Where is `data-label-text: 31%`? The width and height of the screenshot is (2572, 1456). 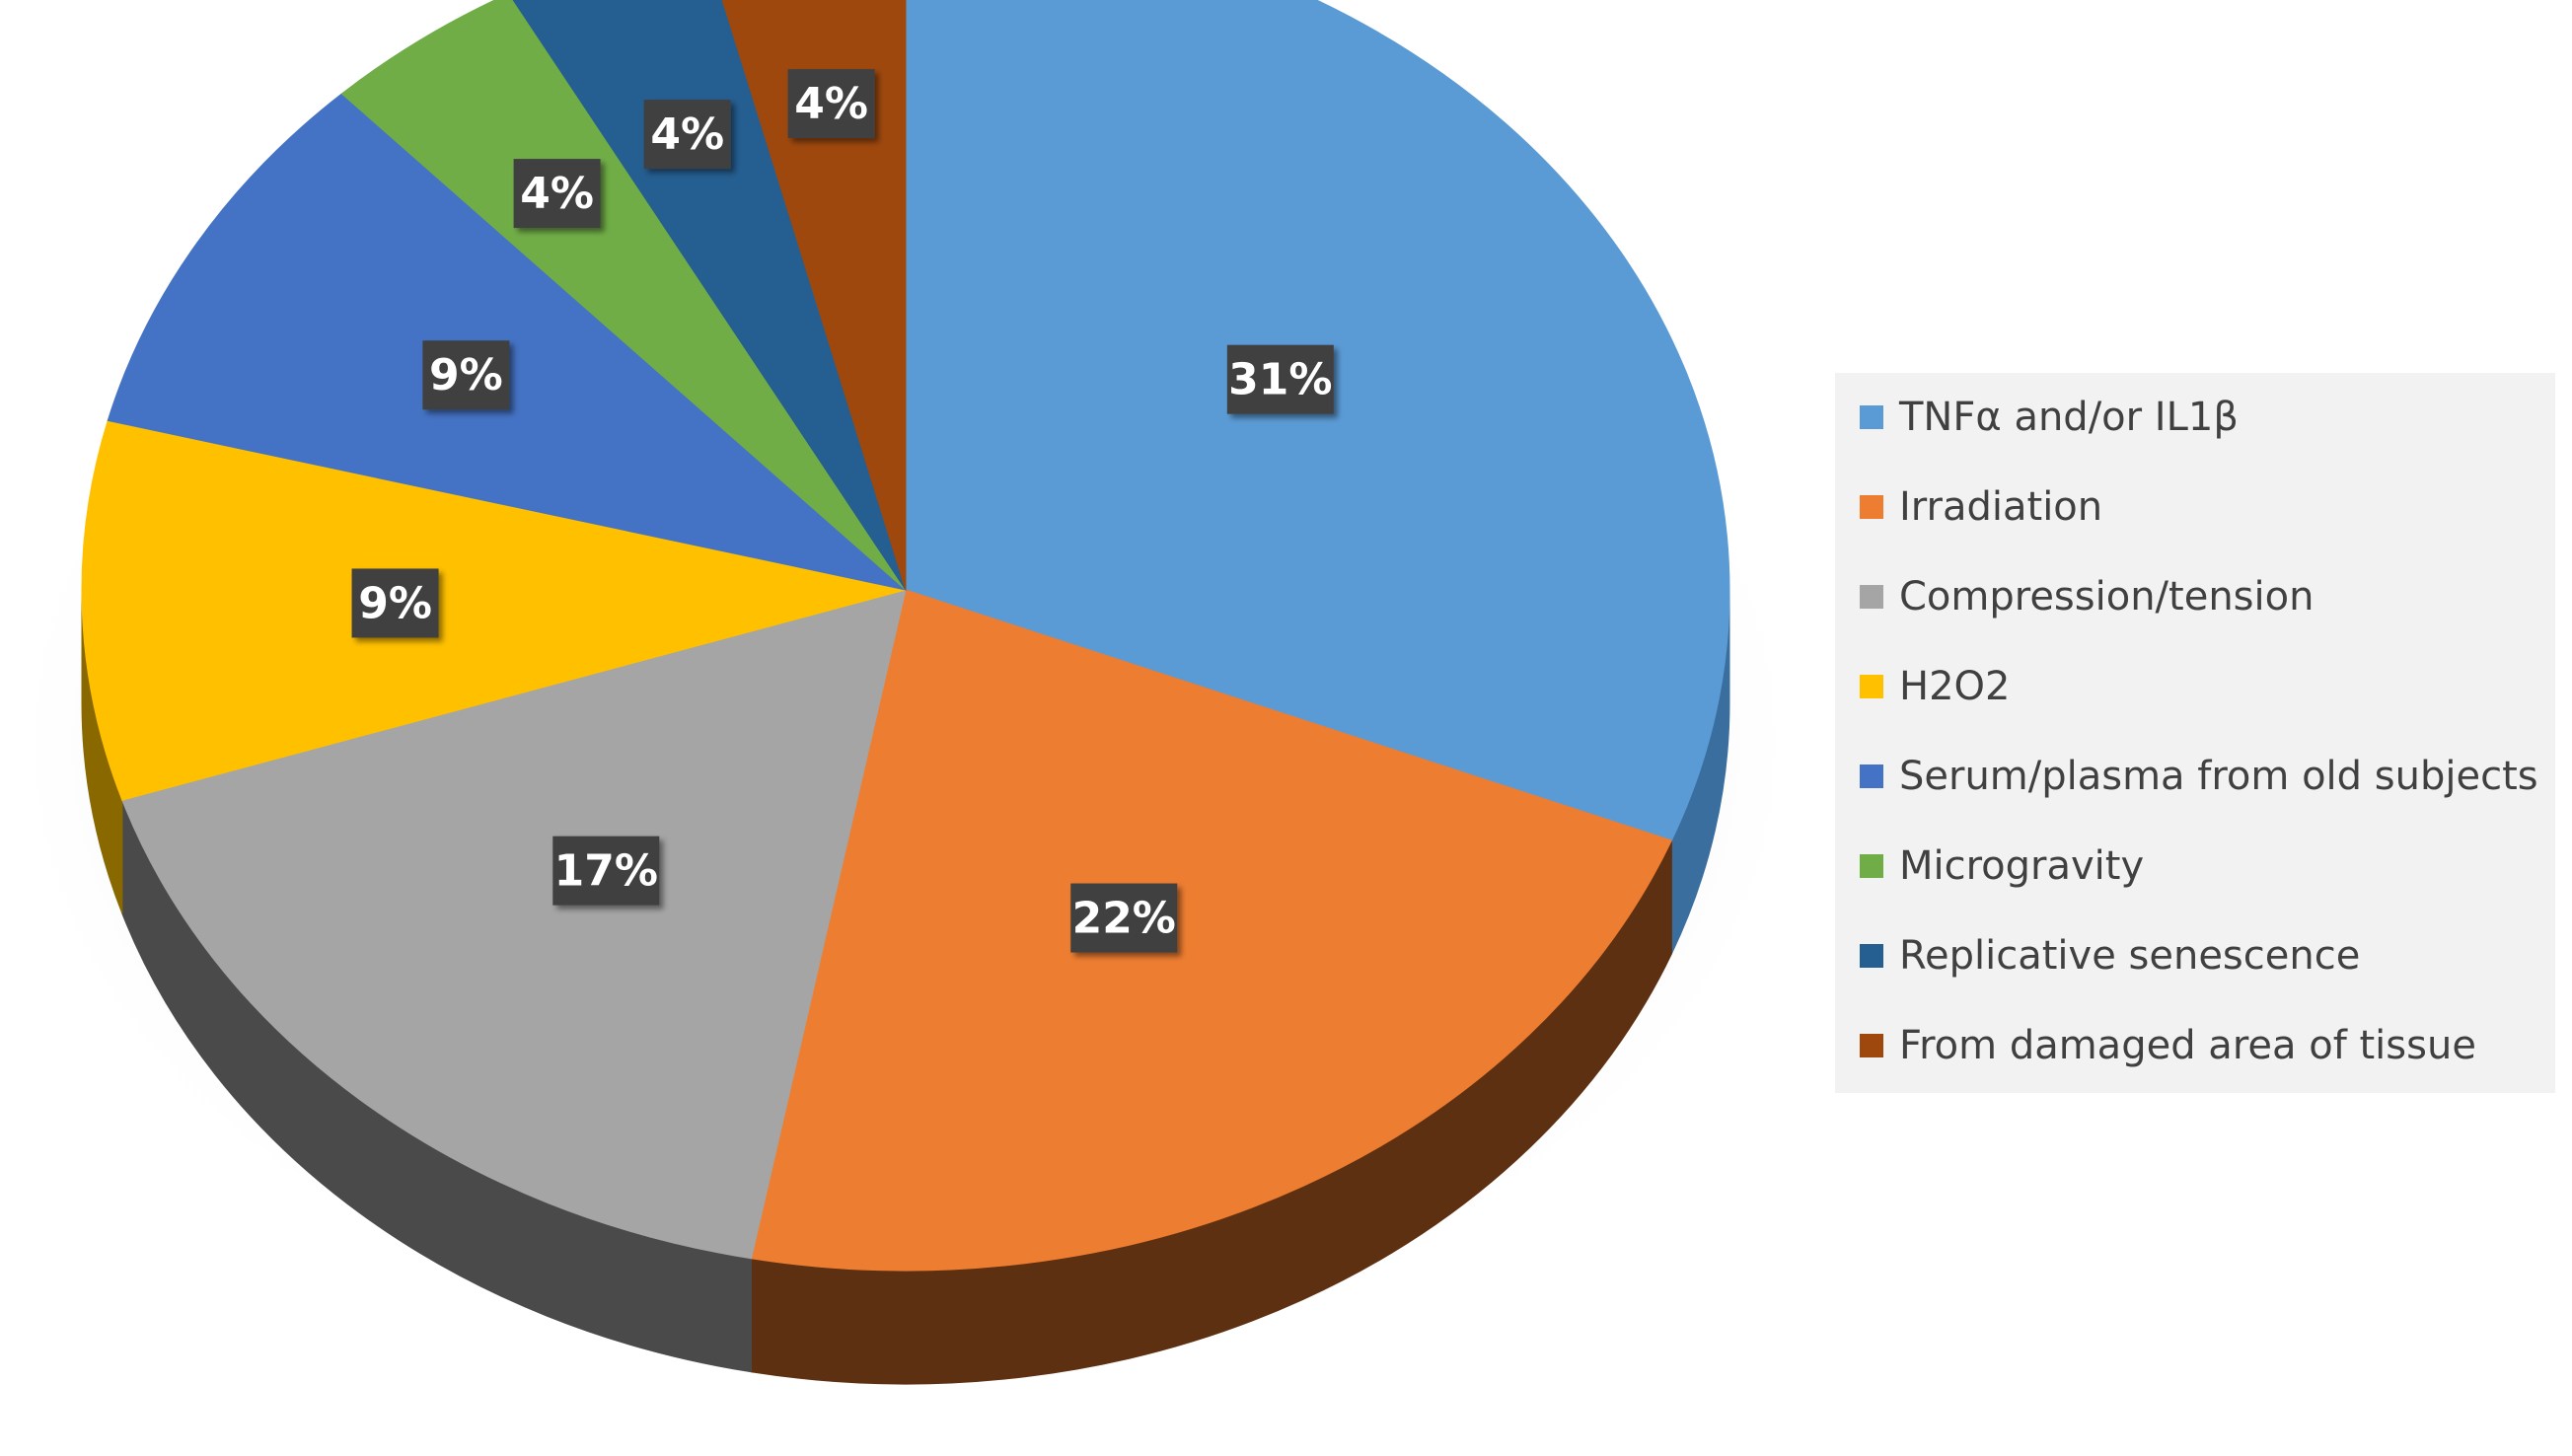
data-label-text: 31% is located at coordinates (1280, 380).